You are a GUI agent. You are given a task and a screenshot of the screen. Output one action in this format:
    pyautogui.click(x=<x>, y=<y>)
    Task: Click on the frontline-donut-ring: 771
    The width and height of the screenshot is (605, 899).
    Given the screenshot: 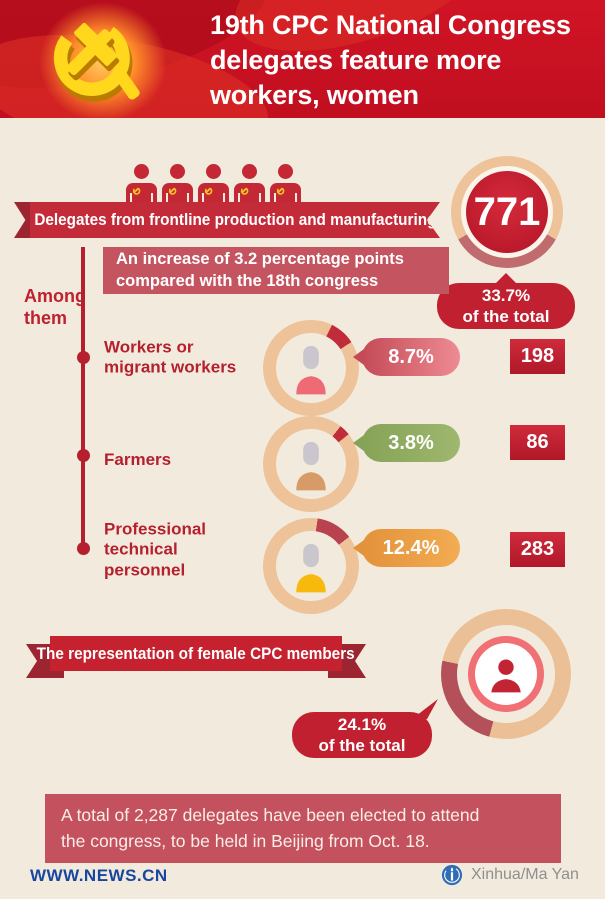 What is the action you would take?
    pyautogui.click(x=507, y=212)
    